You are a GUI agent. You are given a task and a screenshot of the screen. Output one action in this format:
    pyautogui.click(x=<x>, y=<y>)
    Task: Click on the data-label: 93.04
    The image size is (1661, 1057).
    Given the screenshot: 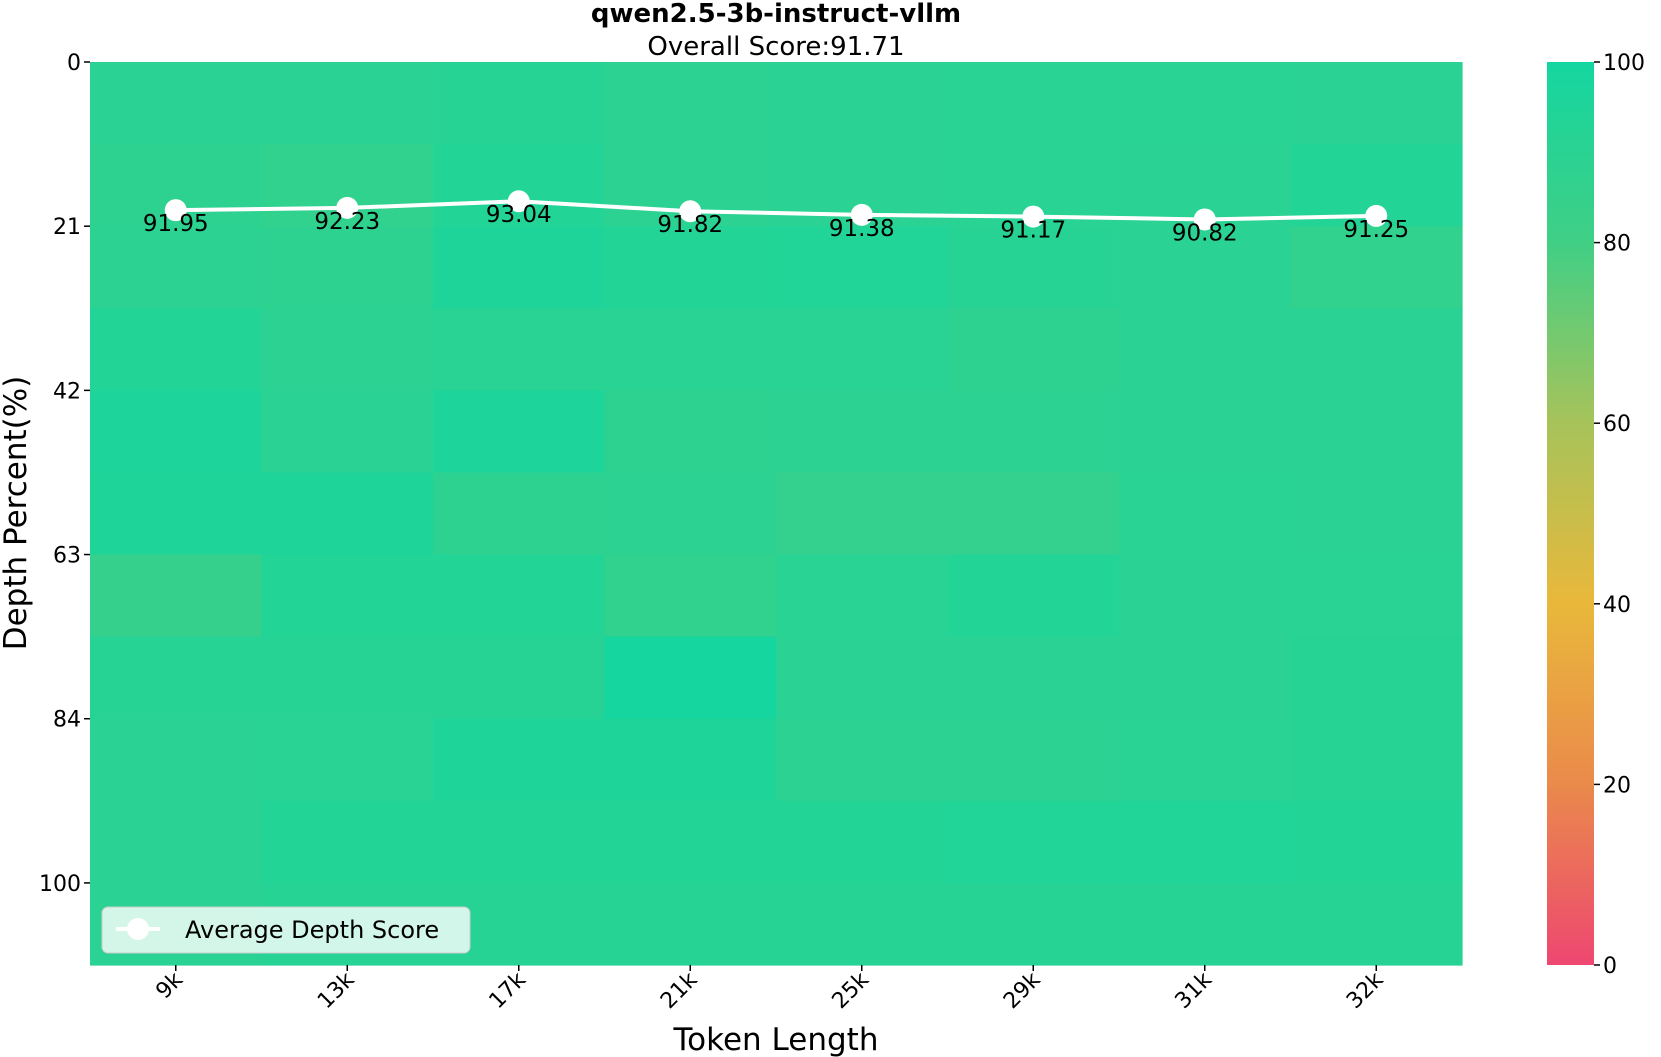 What is the action you would take?
    pyautogui.click(x=519, y=215)
    